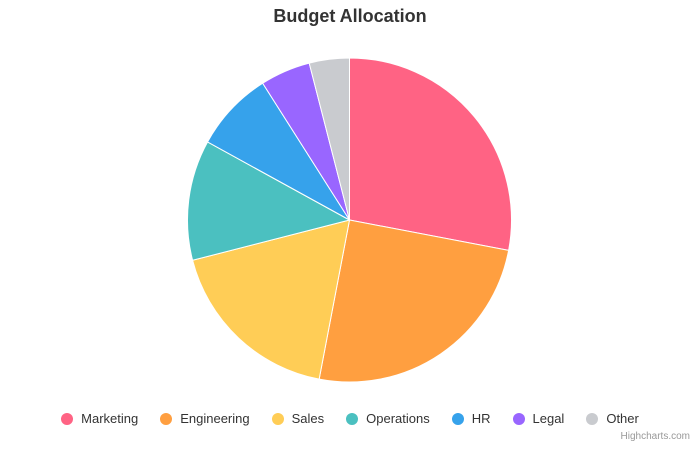 Image resolution: width=700 pixels, height=450 pixels. What do you see at coordinates (308, 418) in the screenshot?
I see `legend-label: Sales` at bounding box center [308, 418].